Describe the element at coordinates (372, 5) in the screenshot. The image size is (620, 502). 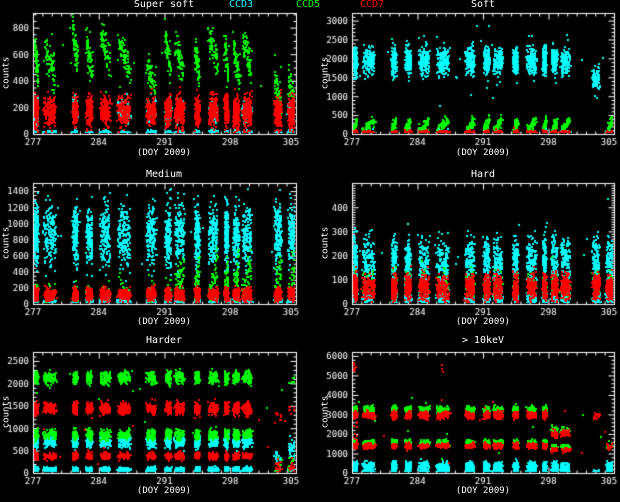
I see `legend-item-ccd7: CCD7` at that location.